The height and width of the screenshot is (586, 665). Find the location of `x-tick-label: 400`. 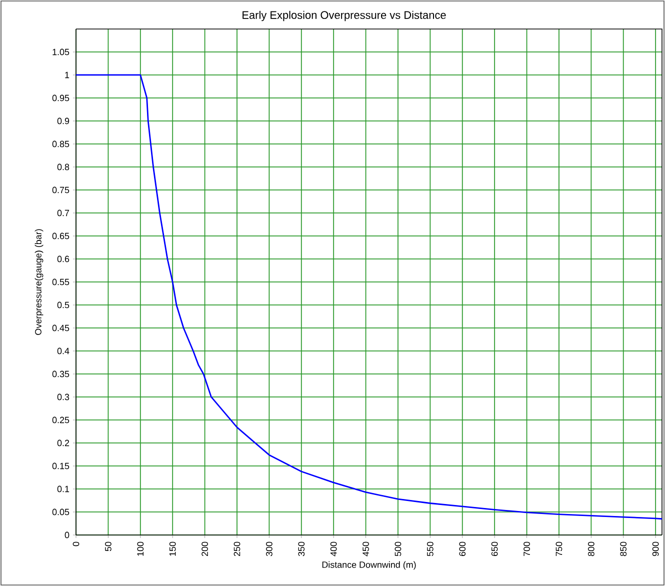

x-tick-label: 400 is located at coordinates (333, 549).